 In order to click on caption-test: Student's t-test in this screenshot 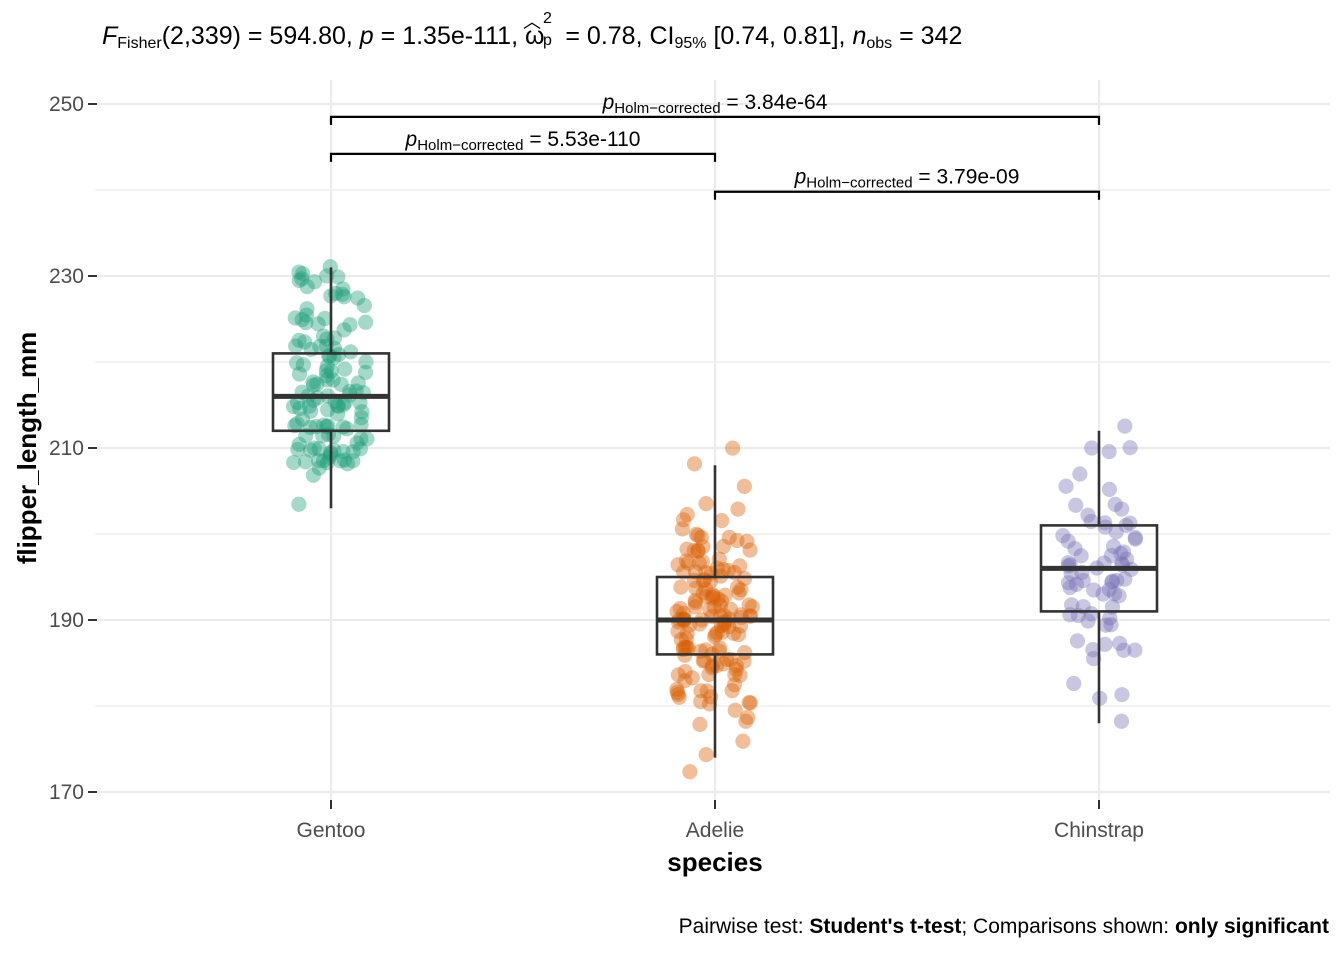, I will do `click(885, 926)`.